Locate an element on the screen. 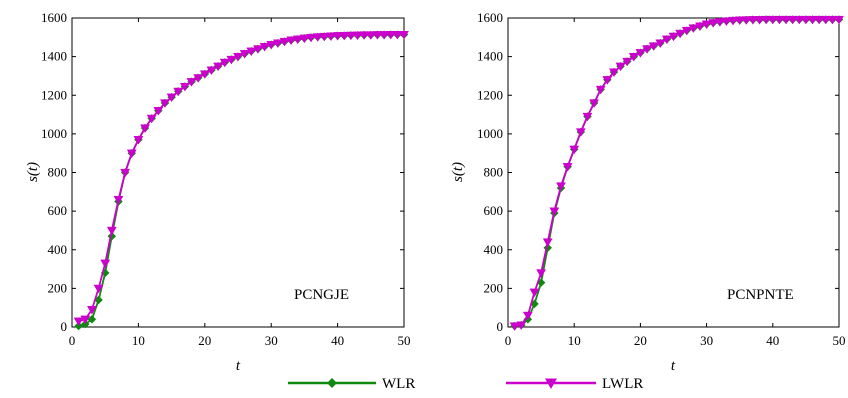 The image size is (848, 398). x-tick-label: 40 is located at coordinates (337, 340).